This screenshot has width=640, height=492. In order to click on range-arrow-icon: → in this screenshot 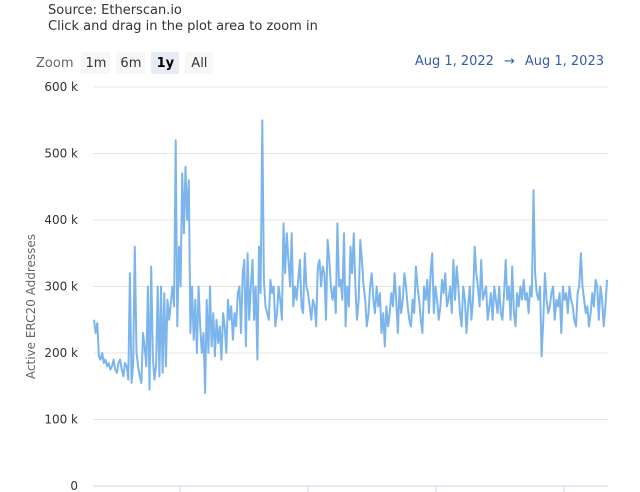, I will do `click(509, 61)`.